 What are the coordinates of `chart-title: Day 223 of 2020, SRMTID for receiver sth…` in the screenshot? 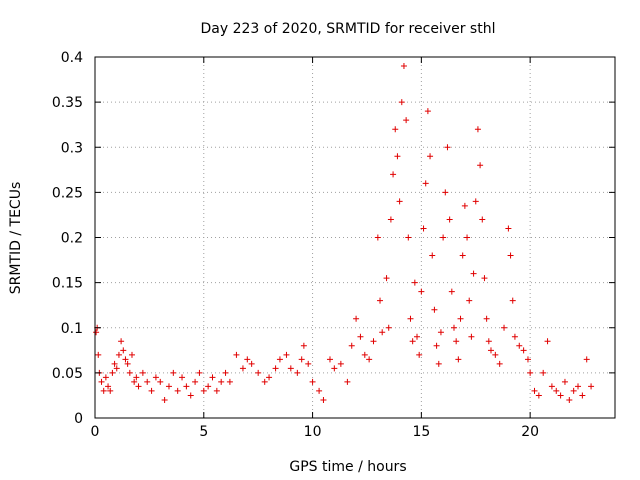 It's located at (348, 29).